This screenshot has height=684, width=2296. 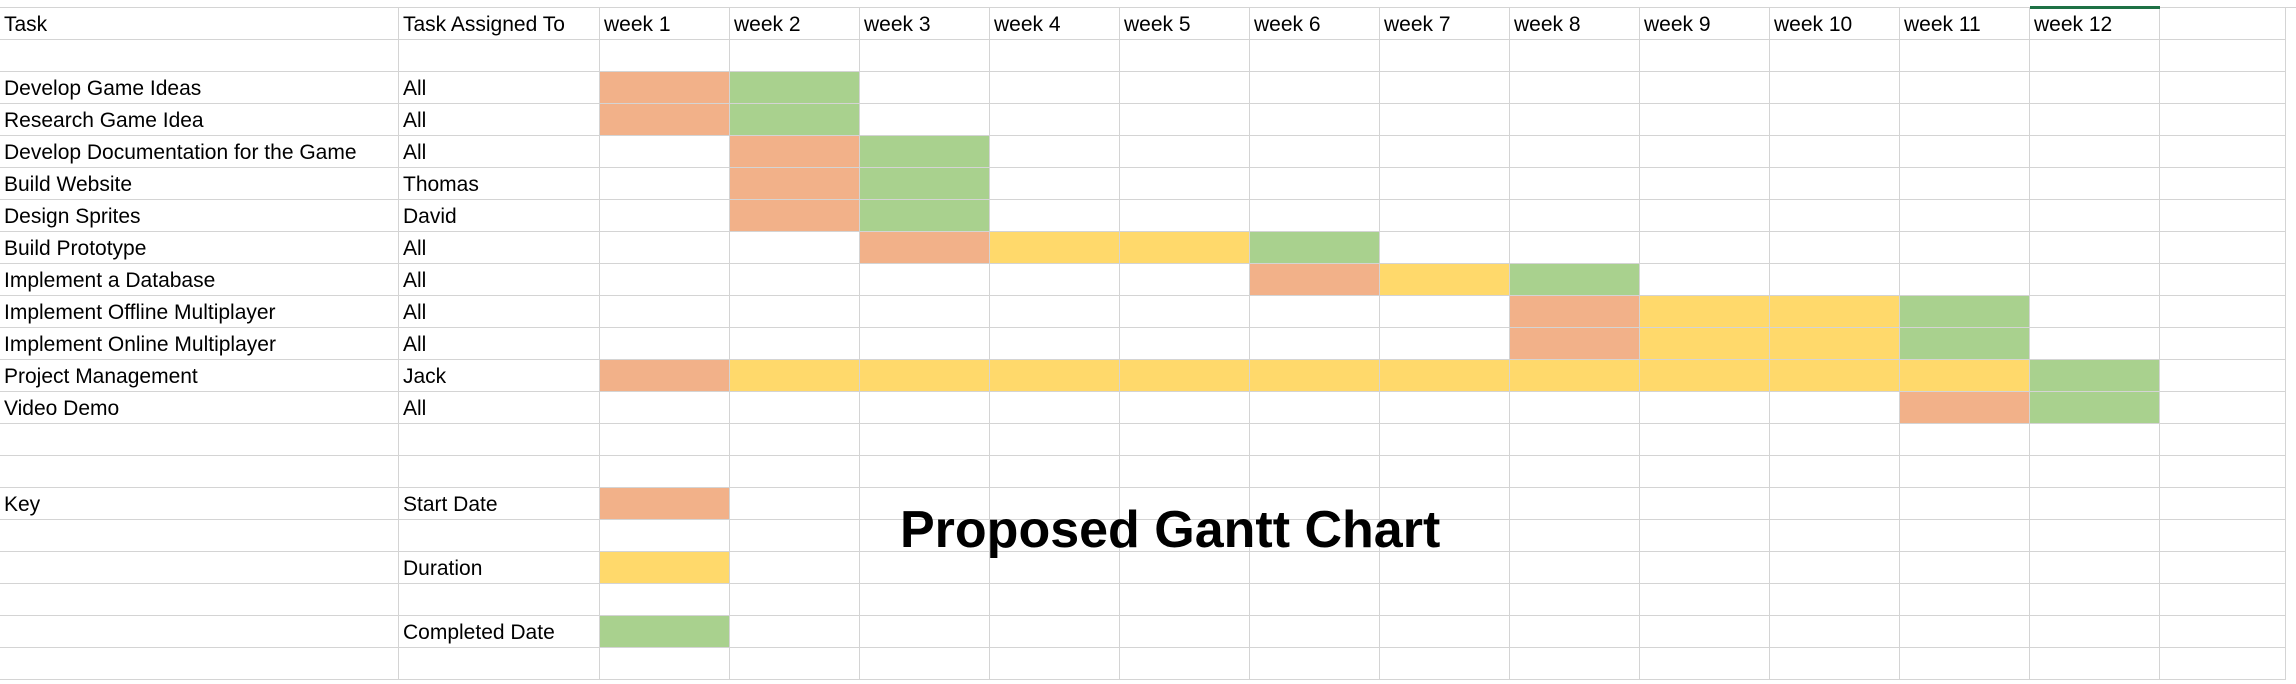 What do you see at coordinates (1965, 24) in the screenshot?
I see `header-week-11: week 11` at bounding box center [1965, 24].